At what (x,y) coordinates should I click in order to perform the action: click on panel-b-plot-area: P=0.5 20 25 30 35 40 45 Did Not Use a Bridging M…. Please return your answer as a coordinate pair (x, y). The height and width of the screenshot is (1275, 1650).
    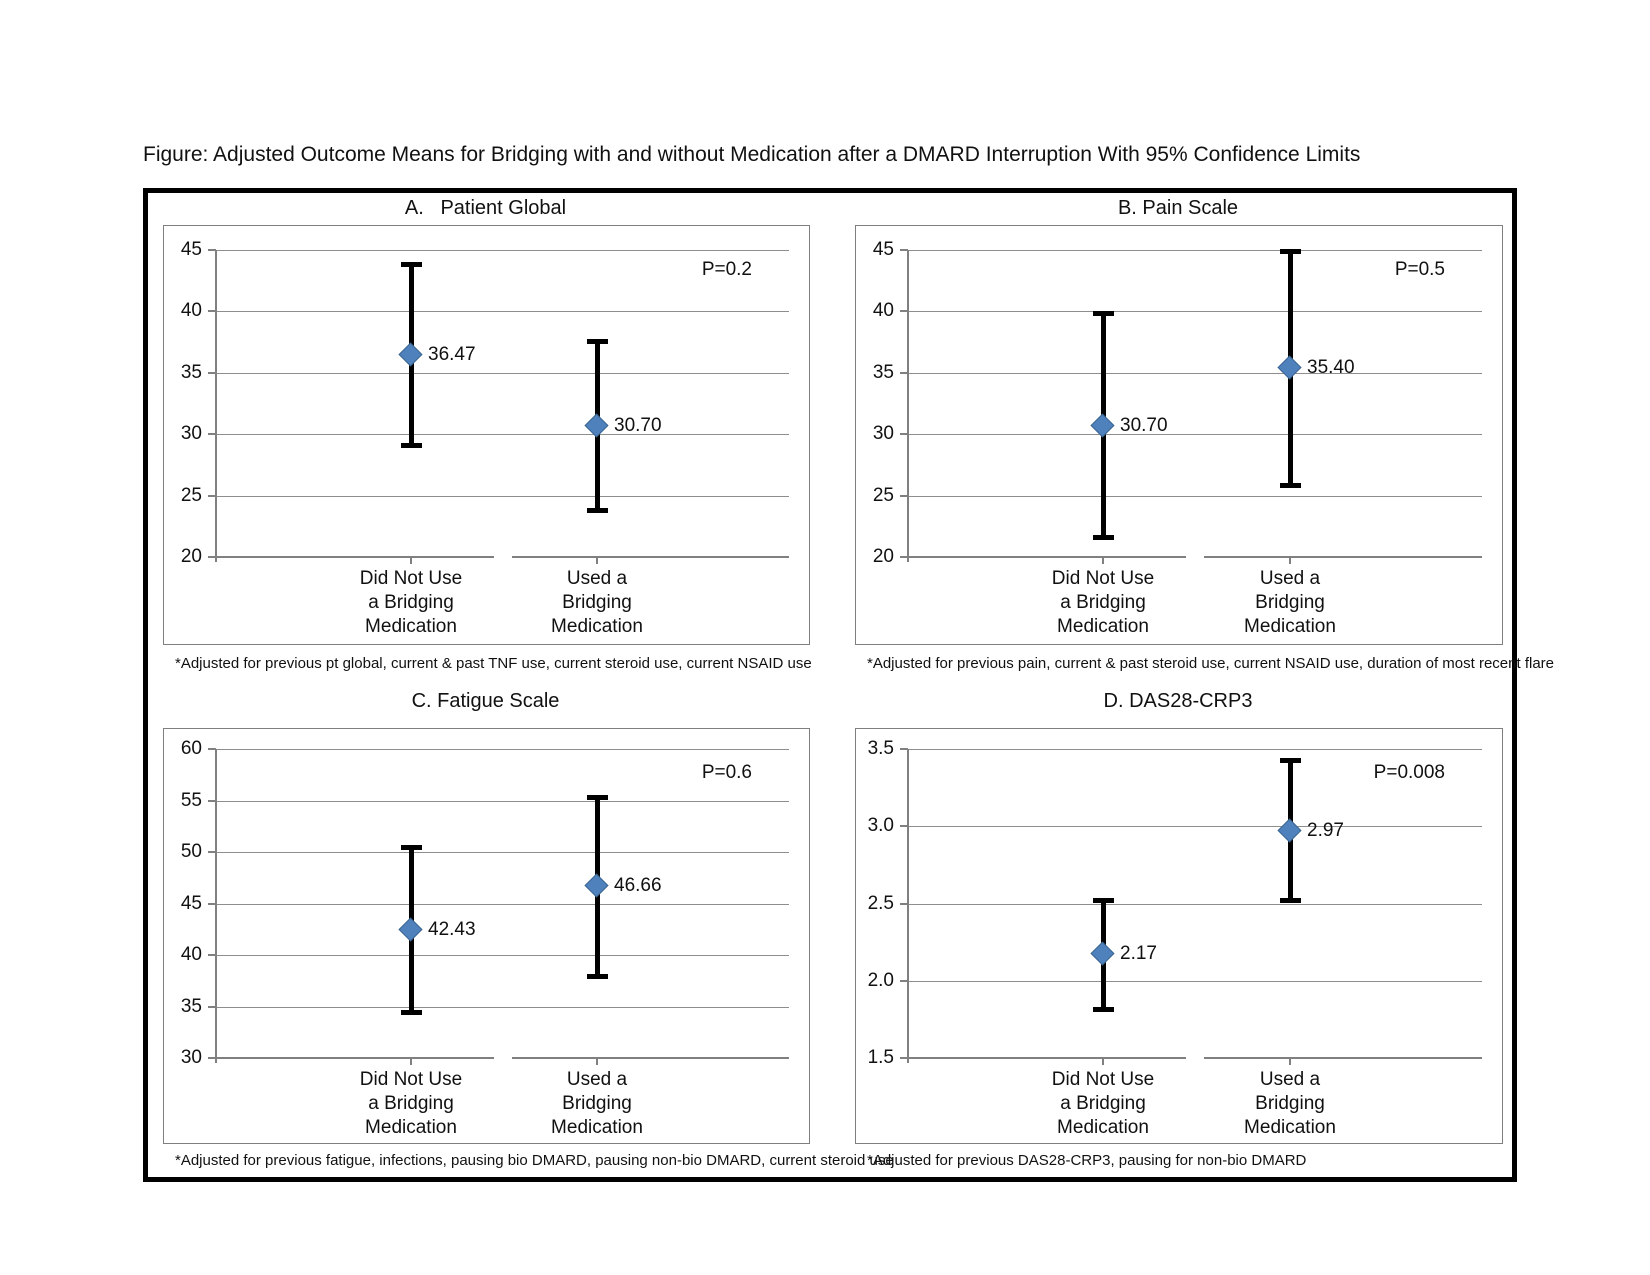
    Looking at the image, I should click on (1179, 435).